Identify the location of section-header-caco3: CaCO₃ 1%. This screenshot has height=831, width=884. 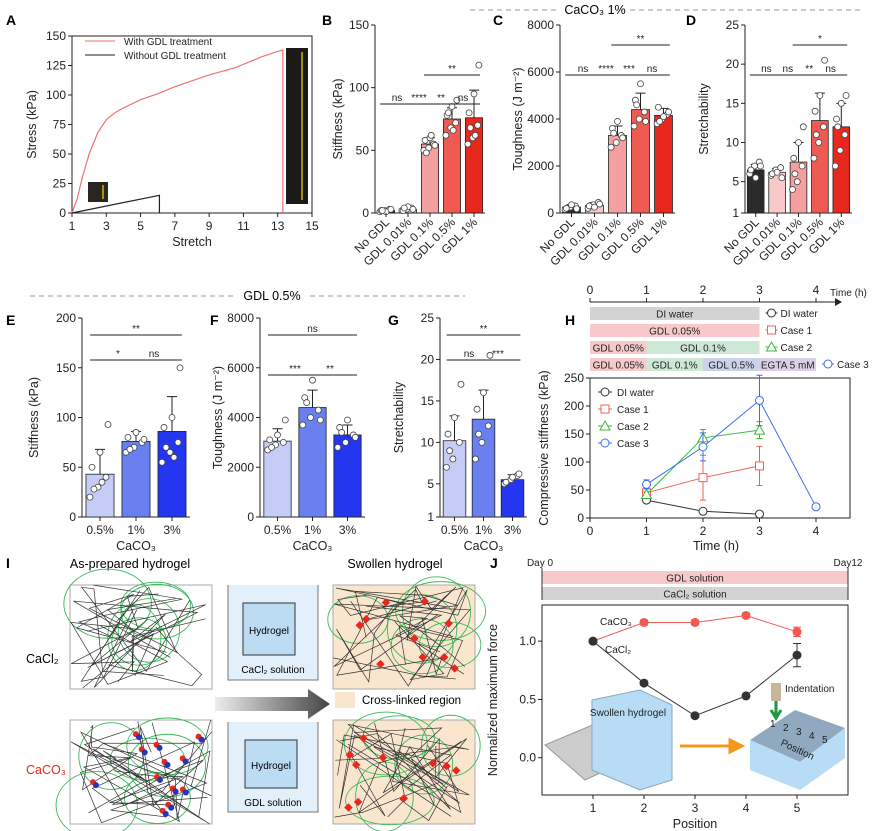
(665, 10).